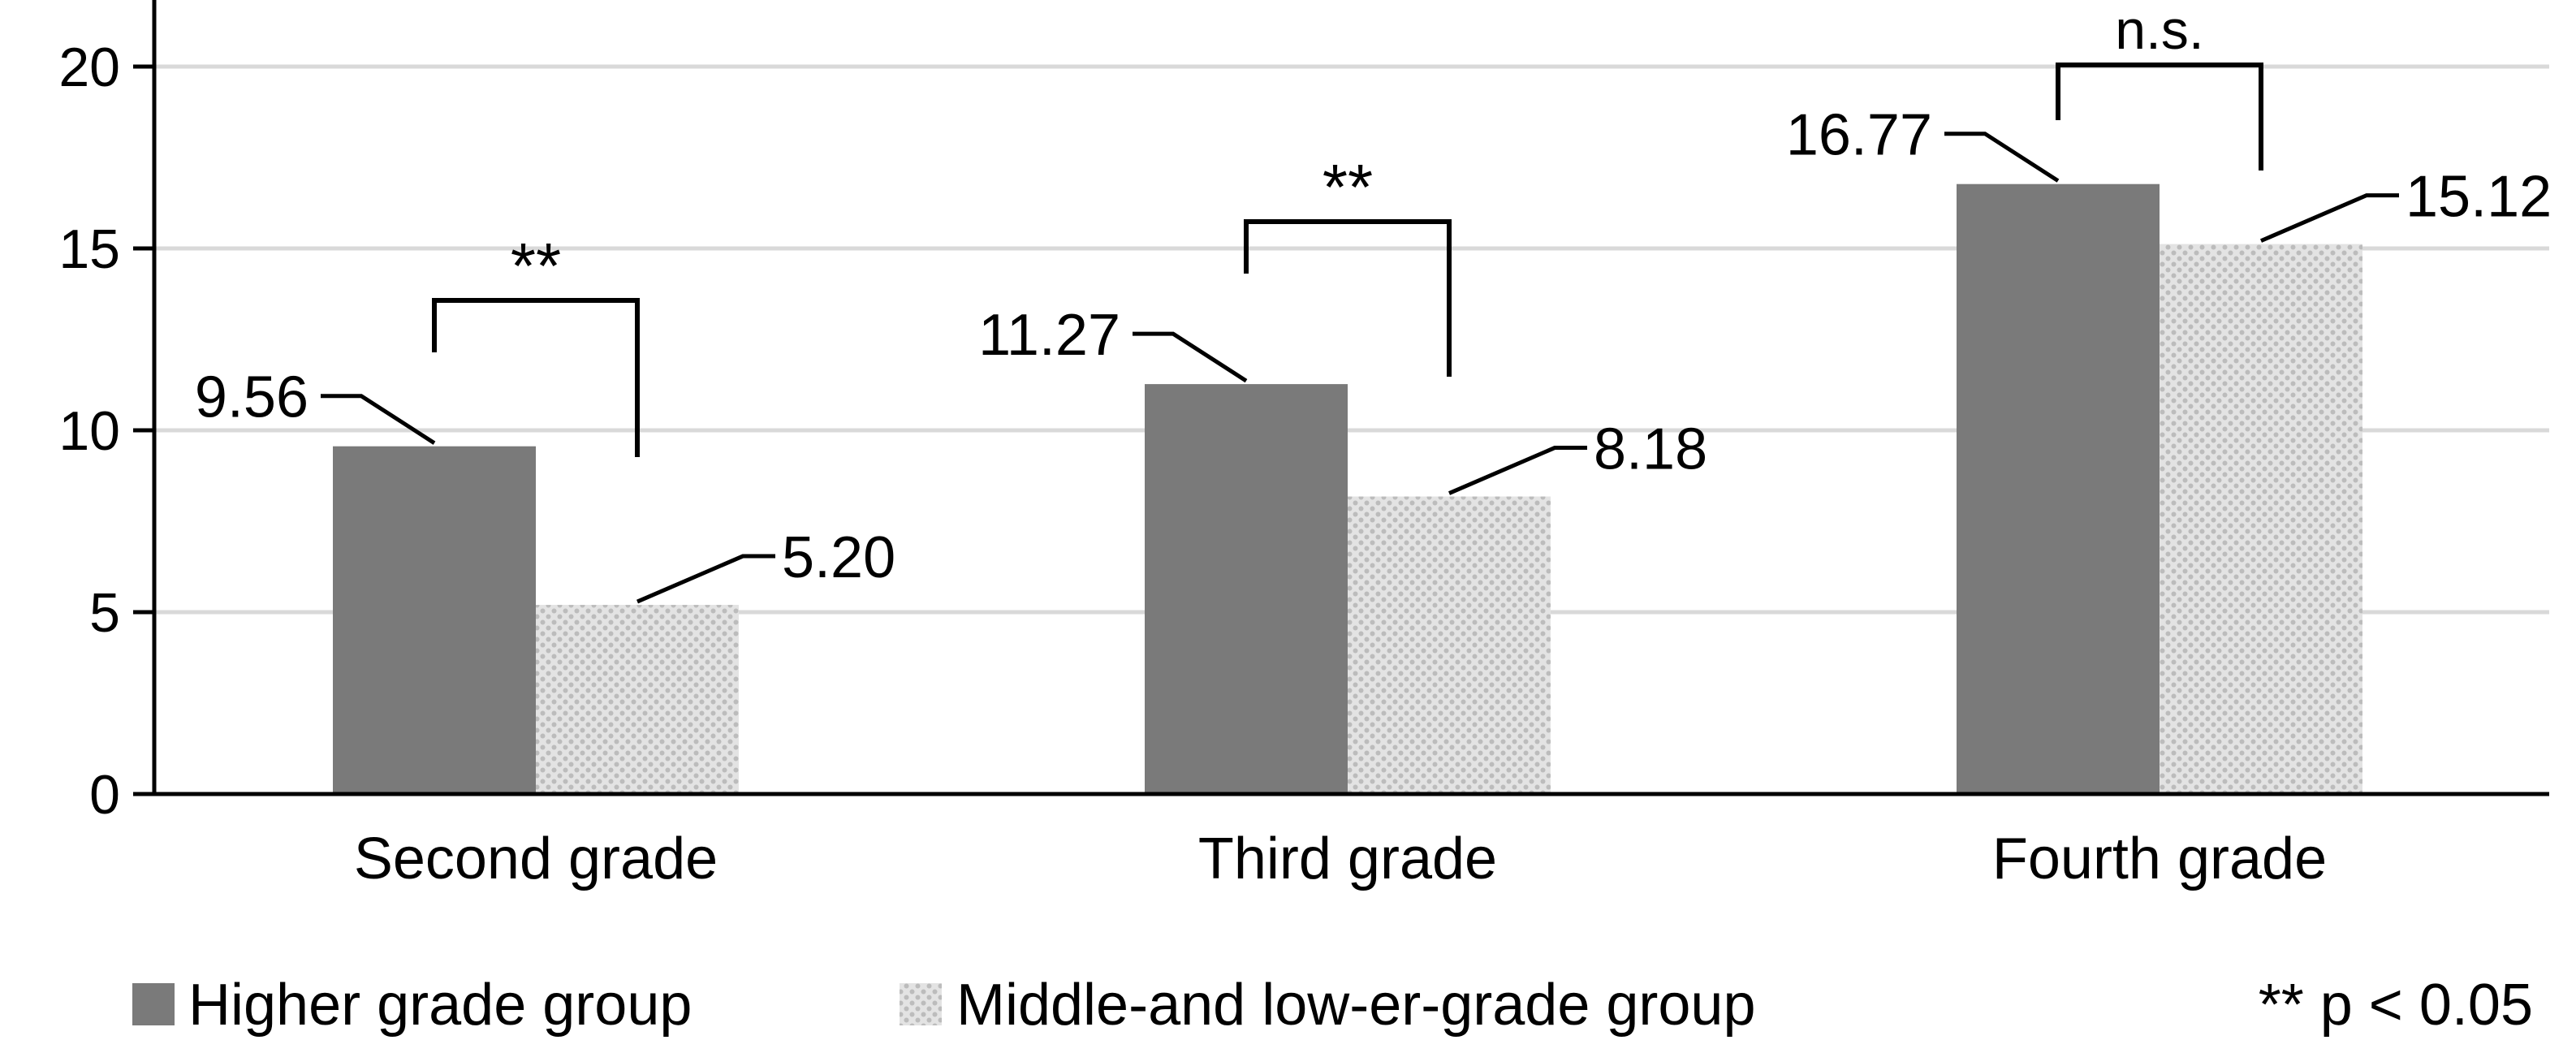 This screenshot has width=2576, height=1053. What do you see at coordinates (153, 1004) in the screenshot?
I see `legend-swatch-higher` at bounding box center [153, 1004].